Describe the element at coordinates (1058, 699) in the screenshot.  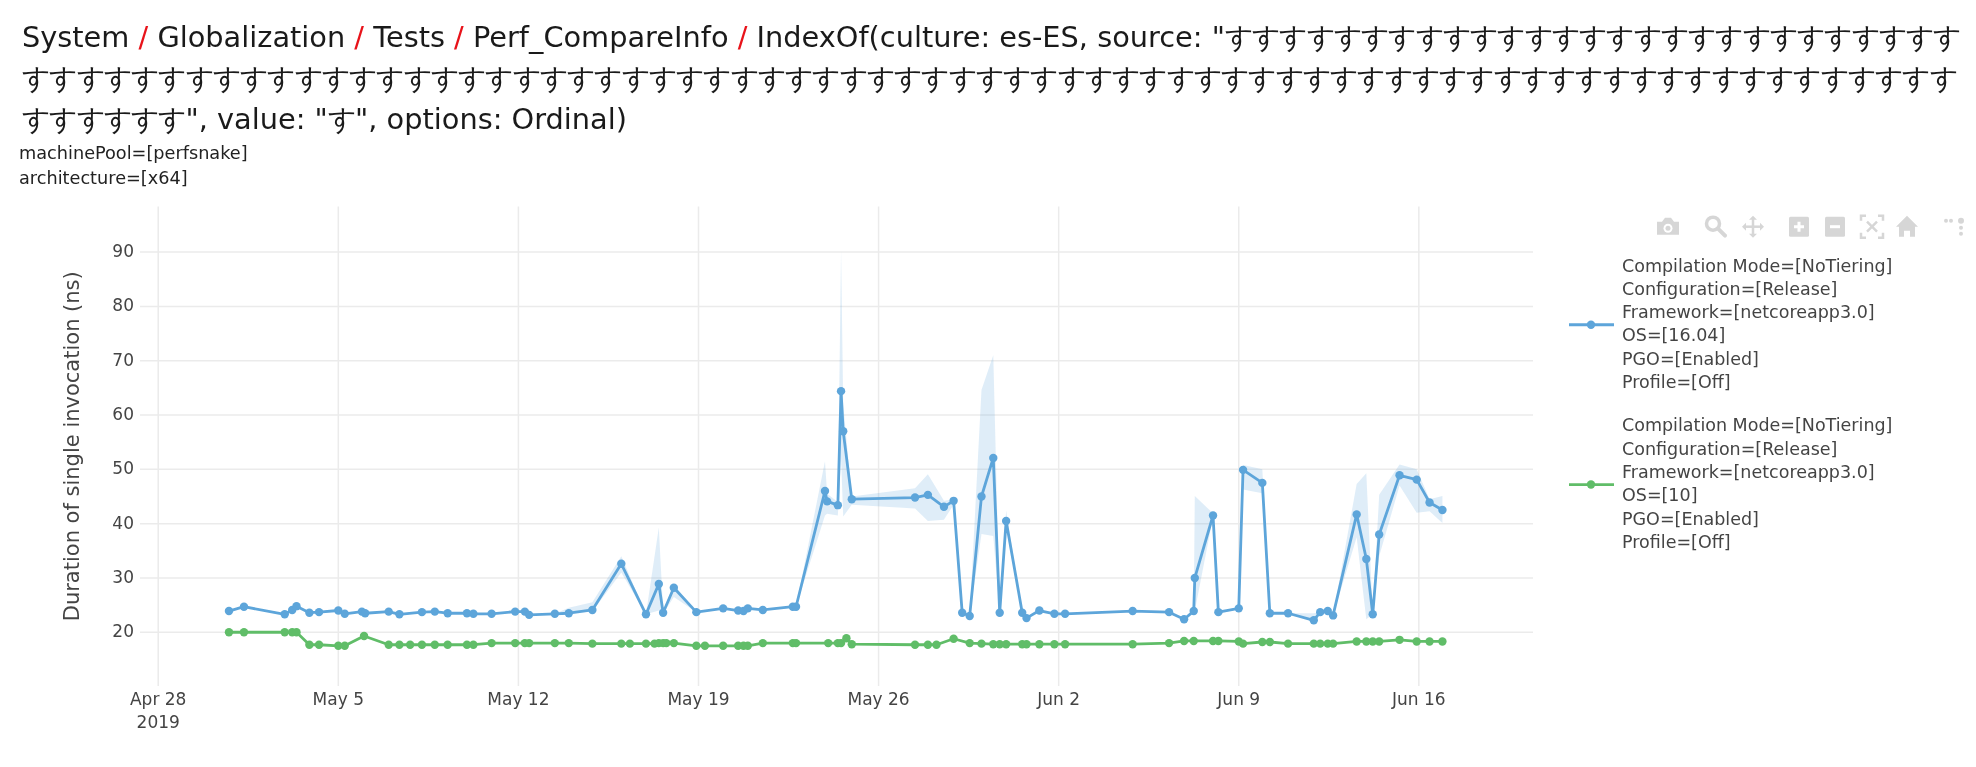
I see `x-tick-label: Jun 2` at that location.